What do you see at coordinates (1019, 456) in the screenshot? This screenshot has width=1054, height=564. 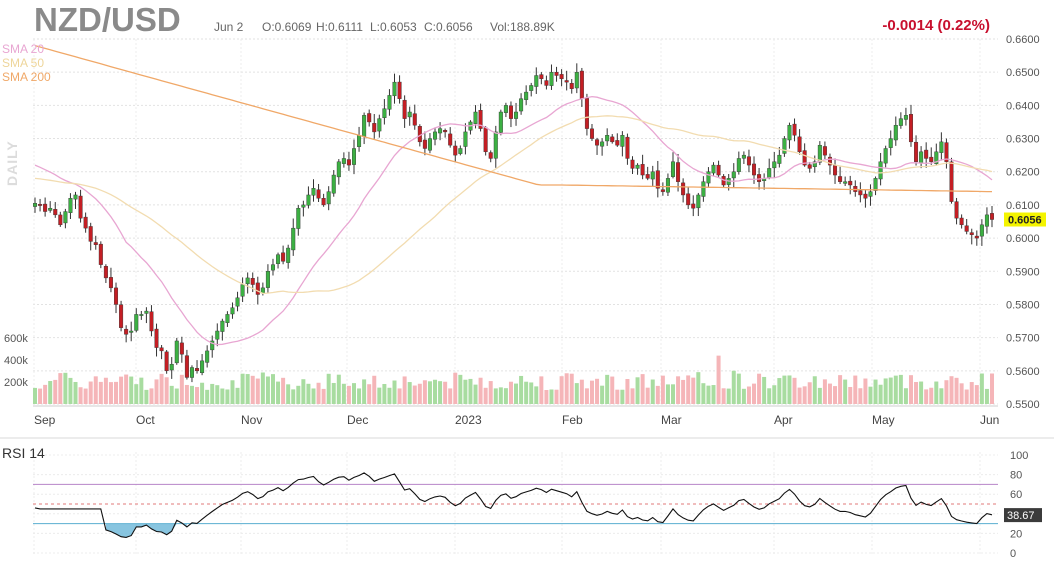 I see `rsi-tick-label: 100` at bounding box center [1019, 456].